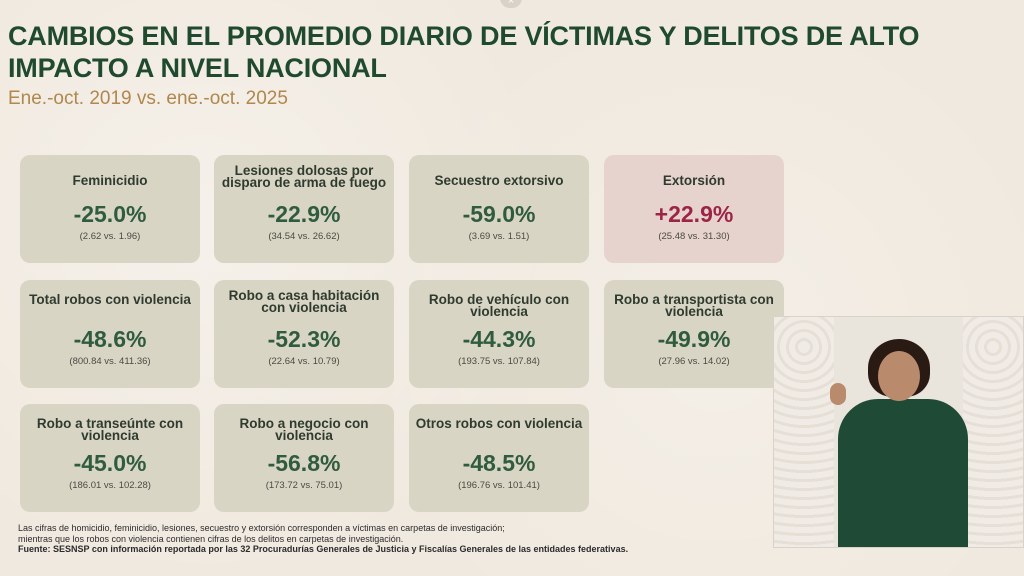 This screenshot has height=576, width=1024. What do you see at coordinates (499, 214) in the screenshot?
I see `card-percent: -59.0%` at bounding box center [499, 214].